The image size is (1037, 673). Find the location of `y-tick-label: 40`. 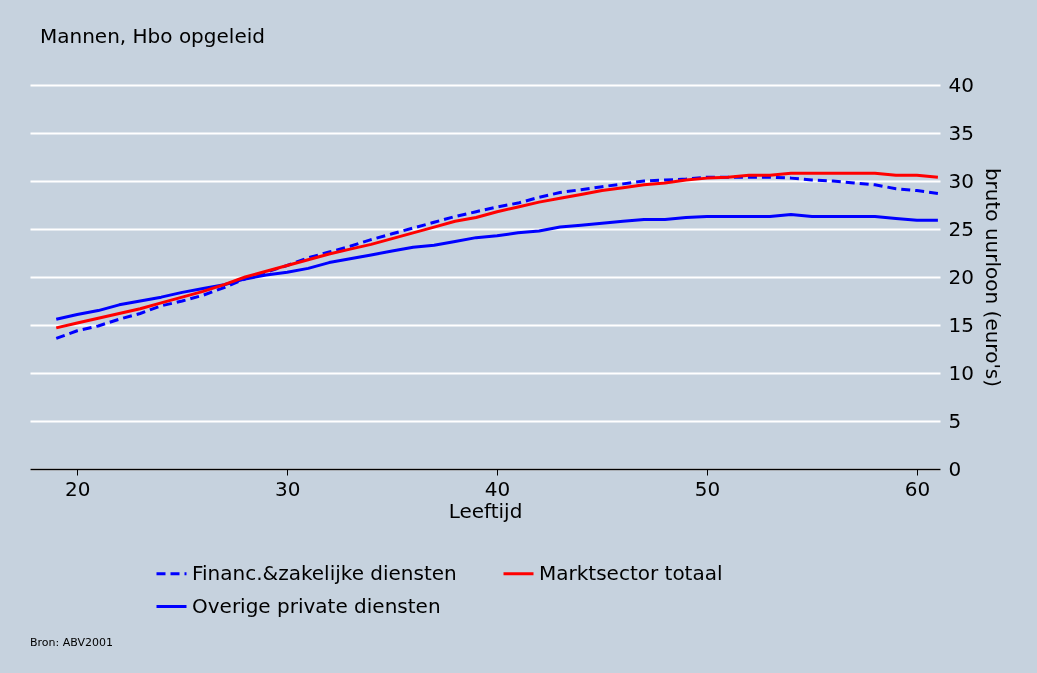

y-tick-label: 40 is located at coordinates (961, 84).